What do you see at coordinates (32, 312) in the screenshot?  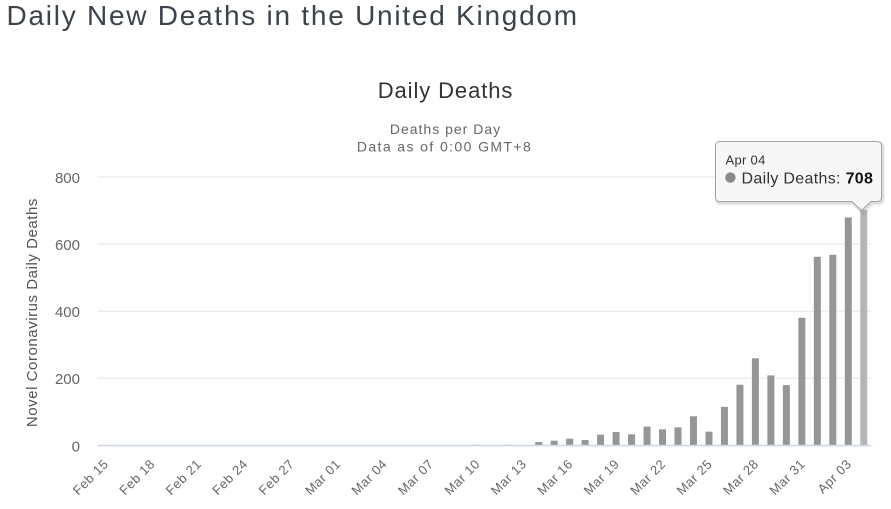 I see `svg-text: Novel Coronavirus Daily Deaths` at bounding box center [32, 312].